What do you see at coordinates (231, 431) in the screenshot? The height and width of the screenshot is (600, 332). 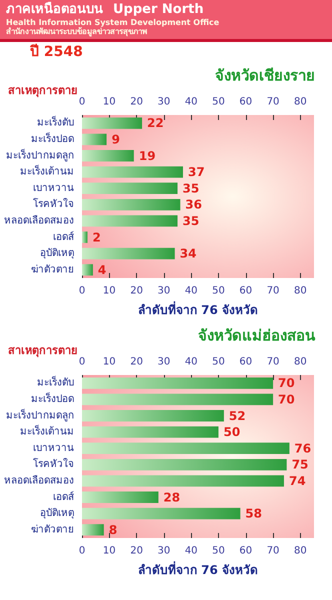 I see `data-label: 50` at bounding box center [231, 431].